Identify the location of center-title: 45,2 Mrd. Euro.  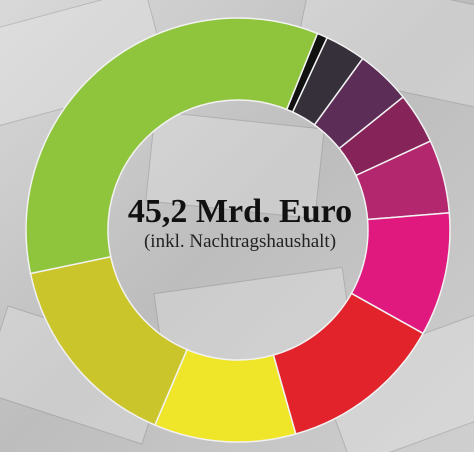
(240, 211).